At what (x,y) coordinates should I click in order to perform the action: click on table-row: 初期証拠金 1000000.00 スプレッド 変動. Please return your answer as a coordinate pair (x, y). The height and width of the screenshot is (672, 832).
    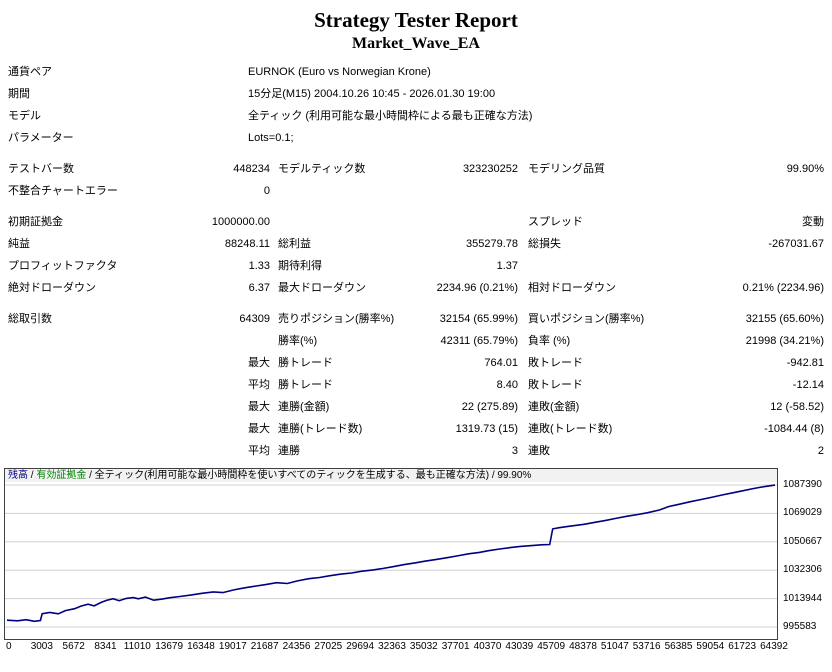
    Looking at the image, I should click on (416, 222).